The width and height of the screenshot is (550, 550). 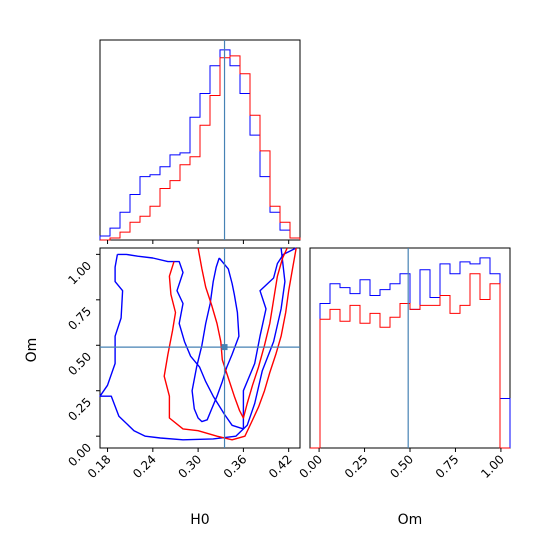 I want to click on h0-hist-frame, so click(x=200, y=140).